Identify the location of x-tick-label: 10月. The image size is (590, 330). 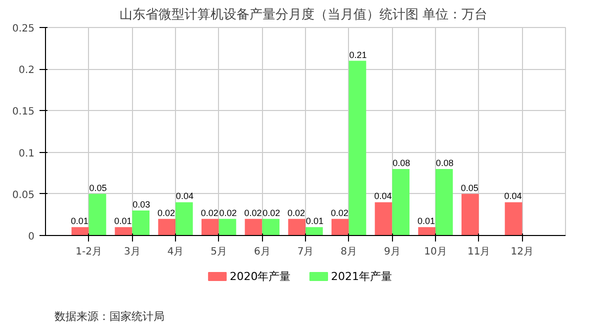
(435, 252).